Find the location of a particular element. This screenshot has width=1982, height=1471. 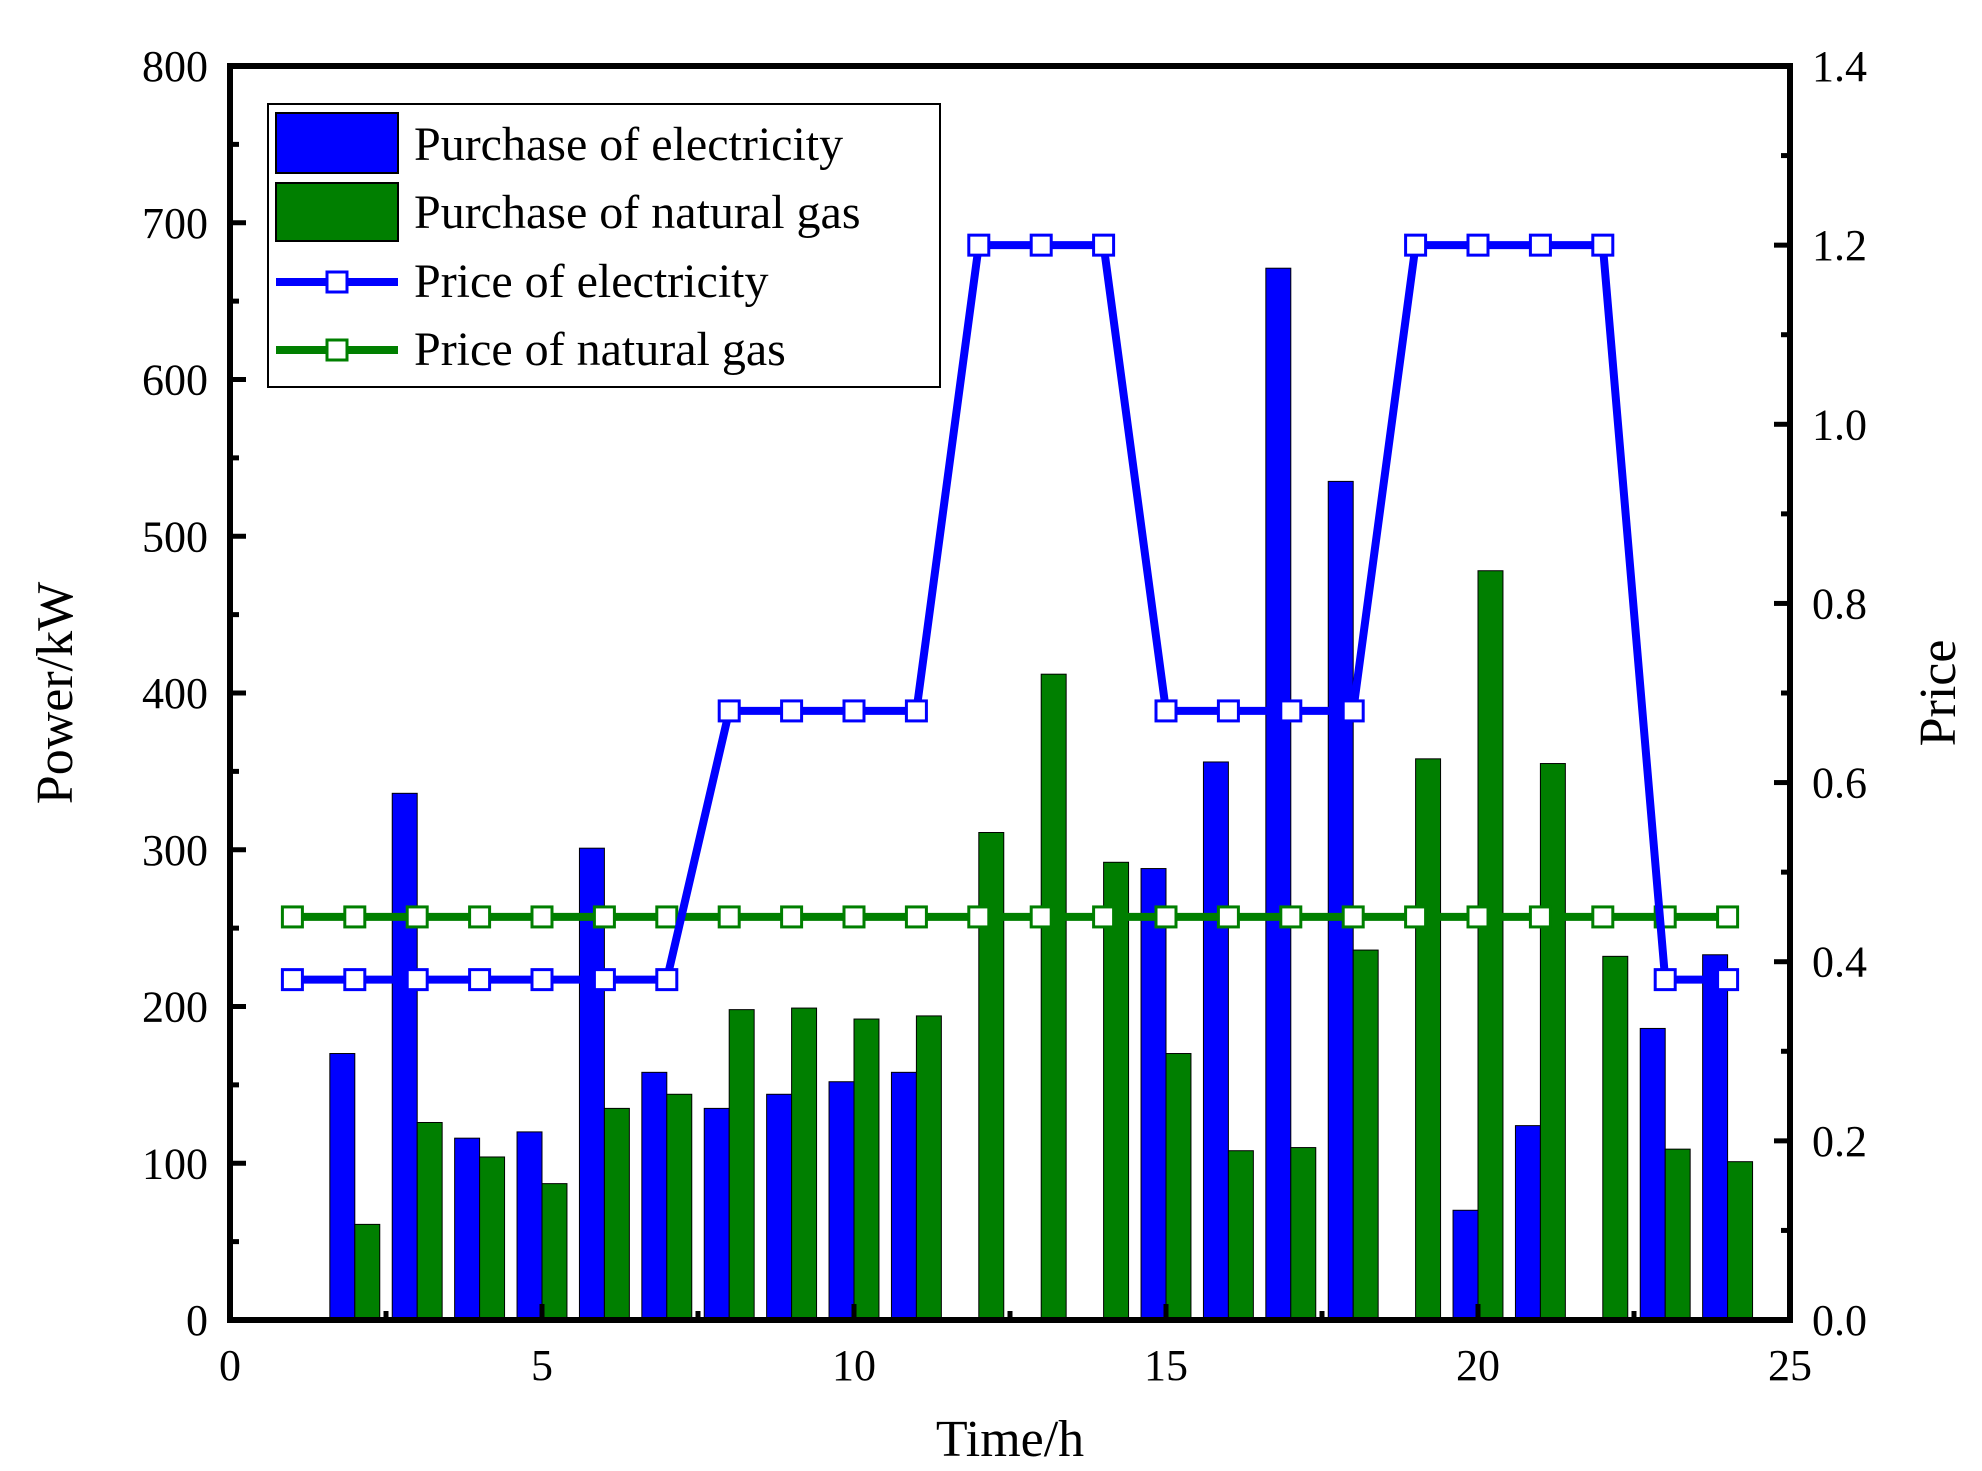

legend-marker-gas-price is located at coordinates (337, 350).